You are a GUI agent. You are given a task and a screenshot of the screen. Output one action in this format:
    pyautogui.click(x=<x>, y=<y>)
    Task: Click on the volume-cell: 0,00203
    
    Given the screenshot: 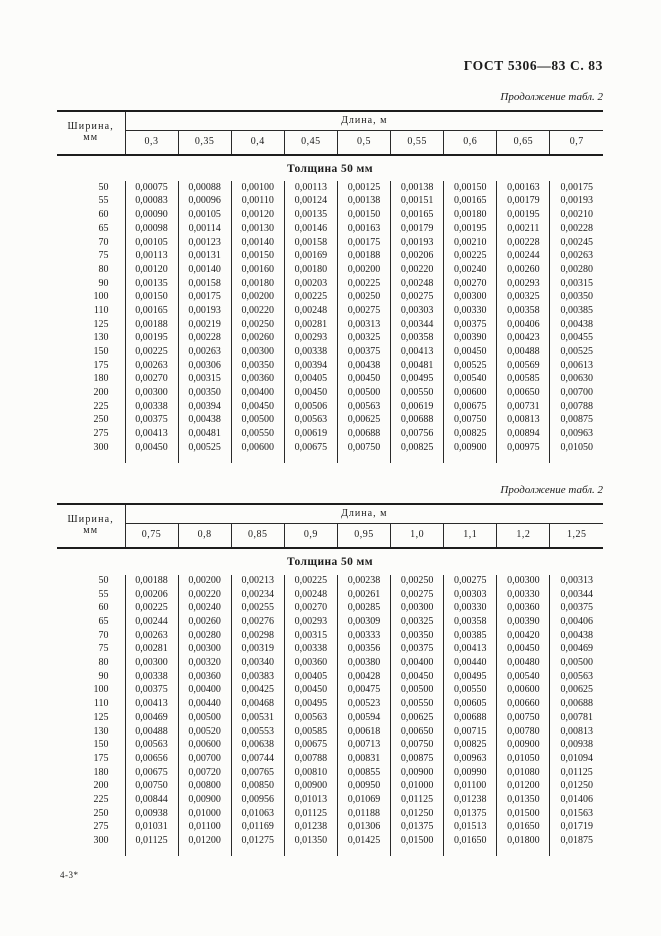 What is the action you would take?
    pyautogui.click(x=310, y=284)
    